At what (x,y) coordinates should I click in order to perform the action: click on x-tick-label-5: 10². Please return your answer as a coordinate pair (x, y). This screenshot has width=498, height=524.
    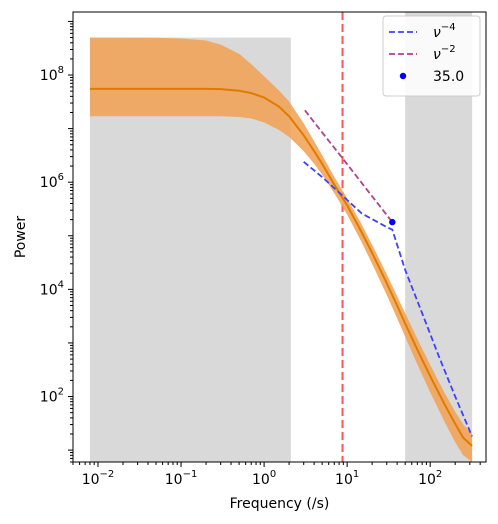
    Looking at the image, I should click on (430, 478).